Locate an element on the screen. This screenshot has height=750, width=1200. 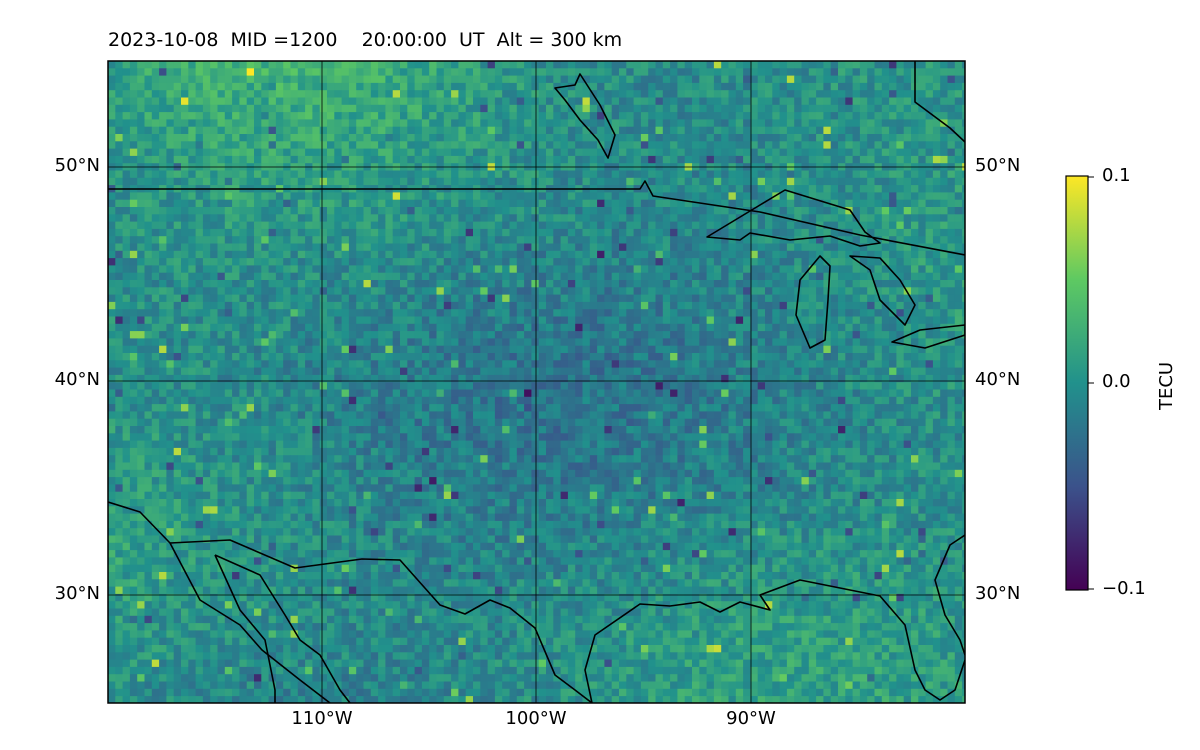
us-canada-border is located at coordinates (536, 218).